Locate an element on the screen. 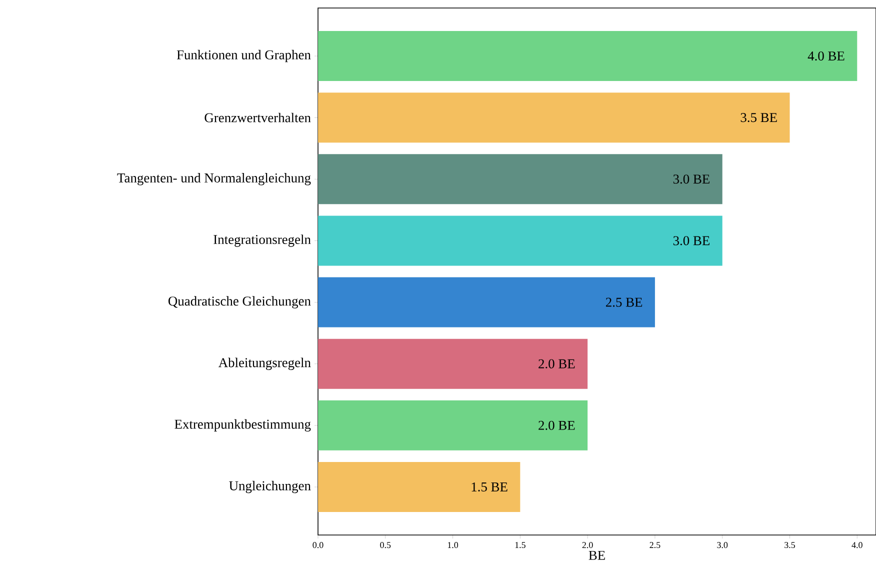  x-tick-label: 0.5 is located at coordinates (385, 545).